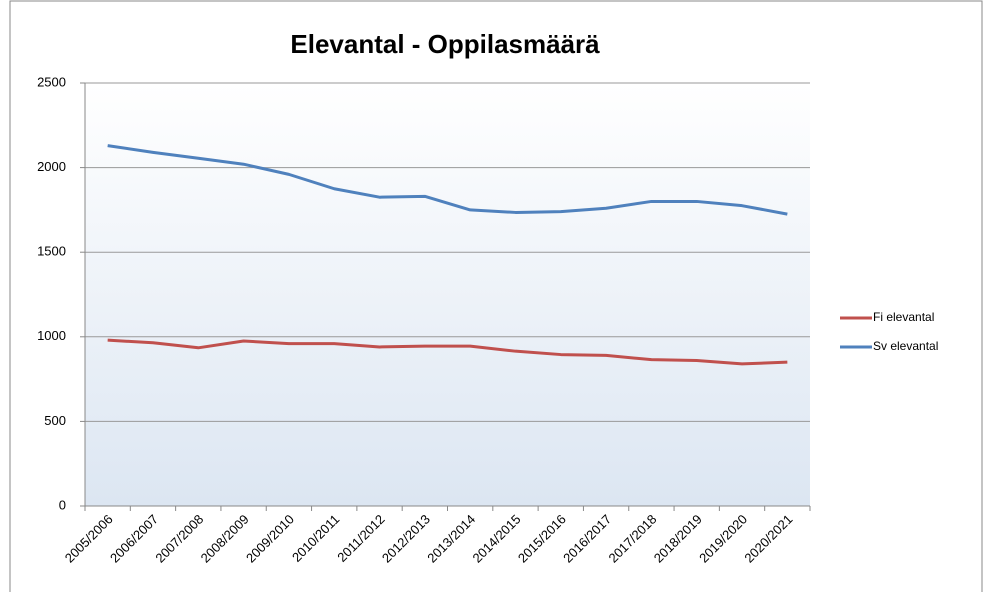 This screenshot has height=597, width=983. I want to click on x-tick-label: 2015/2016, so click(542, 539).